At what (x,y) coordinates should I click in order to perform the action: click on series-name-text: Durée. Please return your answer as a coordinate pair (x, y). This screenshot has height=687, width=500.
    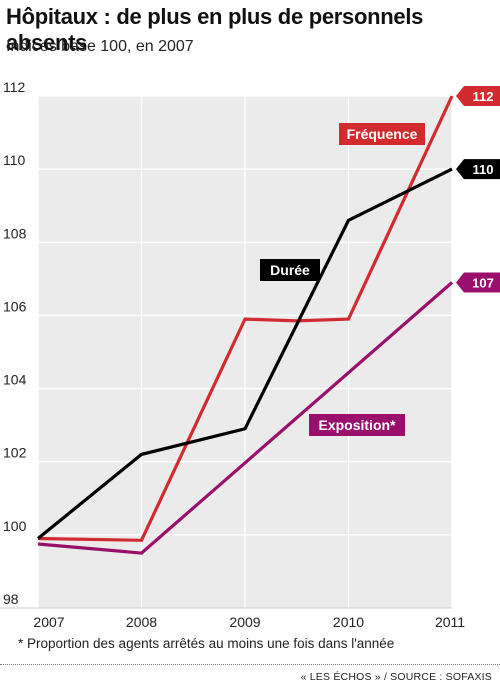
    Looking at the image, I should click on (290, 270).